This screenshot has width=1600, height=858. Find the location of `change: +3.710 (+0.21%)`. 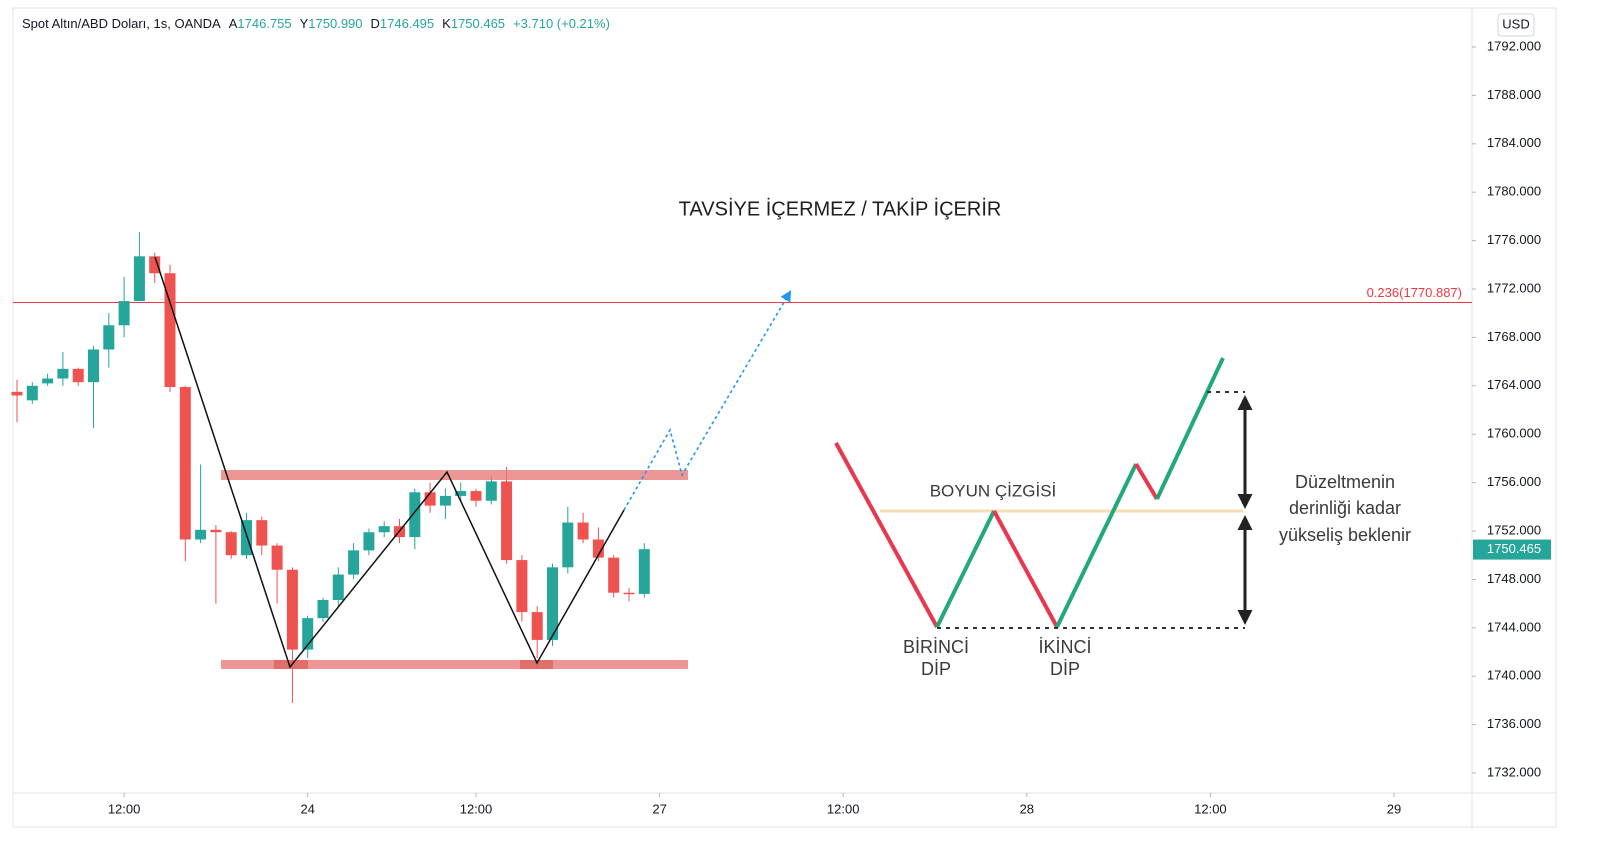

change: +3.710 (+0.21%) is located at coordinates (561, 23).